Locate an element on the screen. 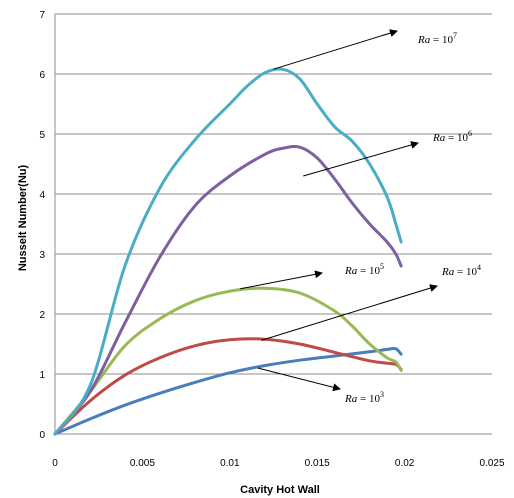 The image size is (514, 498). x-tick-label: 0 is located at coordinates (55, 463).